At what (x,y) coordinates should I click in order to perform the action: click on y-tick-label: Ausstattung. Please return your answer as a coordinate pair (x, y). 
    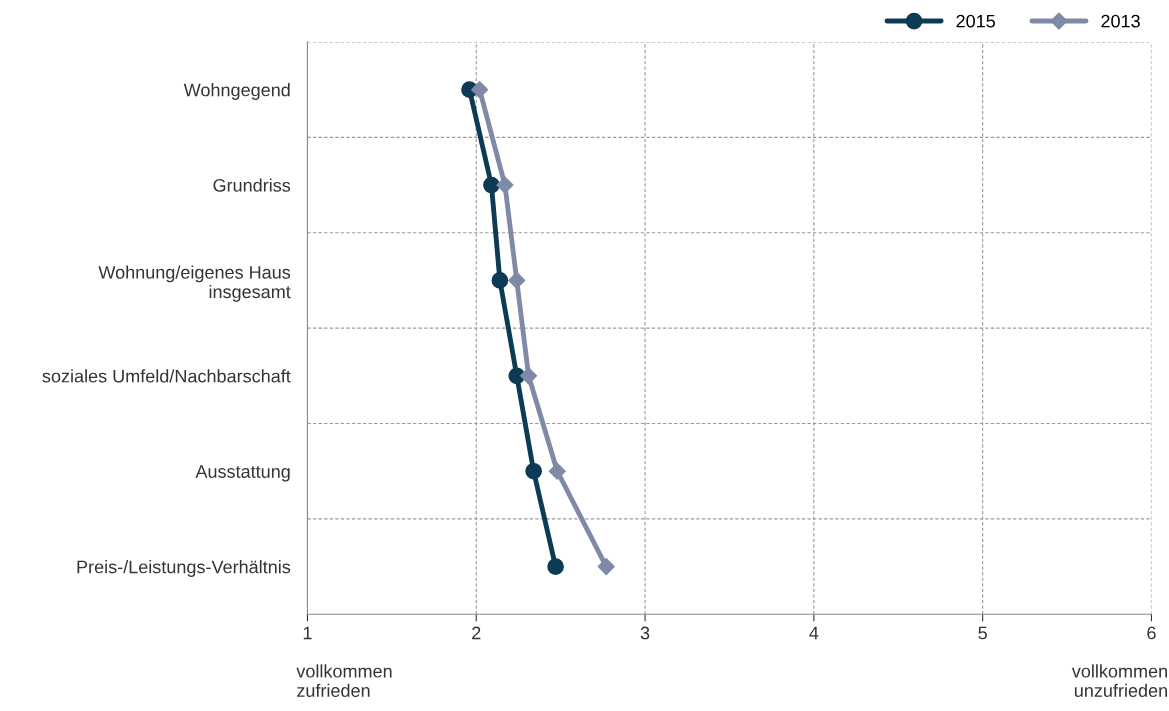
    Looking at the image, I should click on (242, 473).